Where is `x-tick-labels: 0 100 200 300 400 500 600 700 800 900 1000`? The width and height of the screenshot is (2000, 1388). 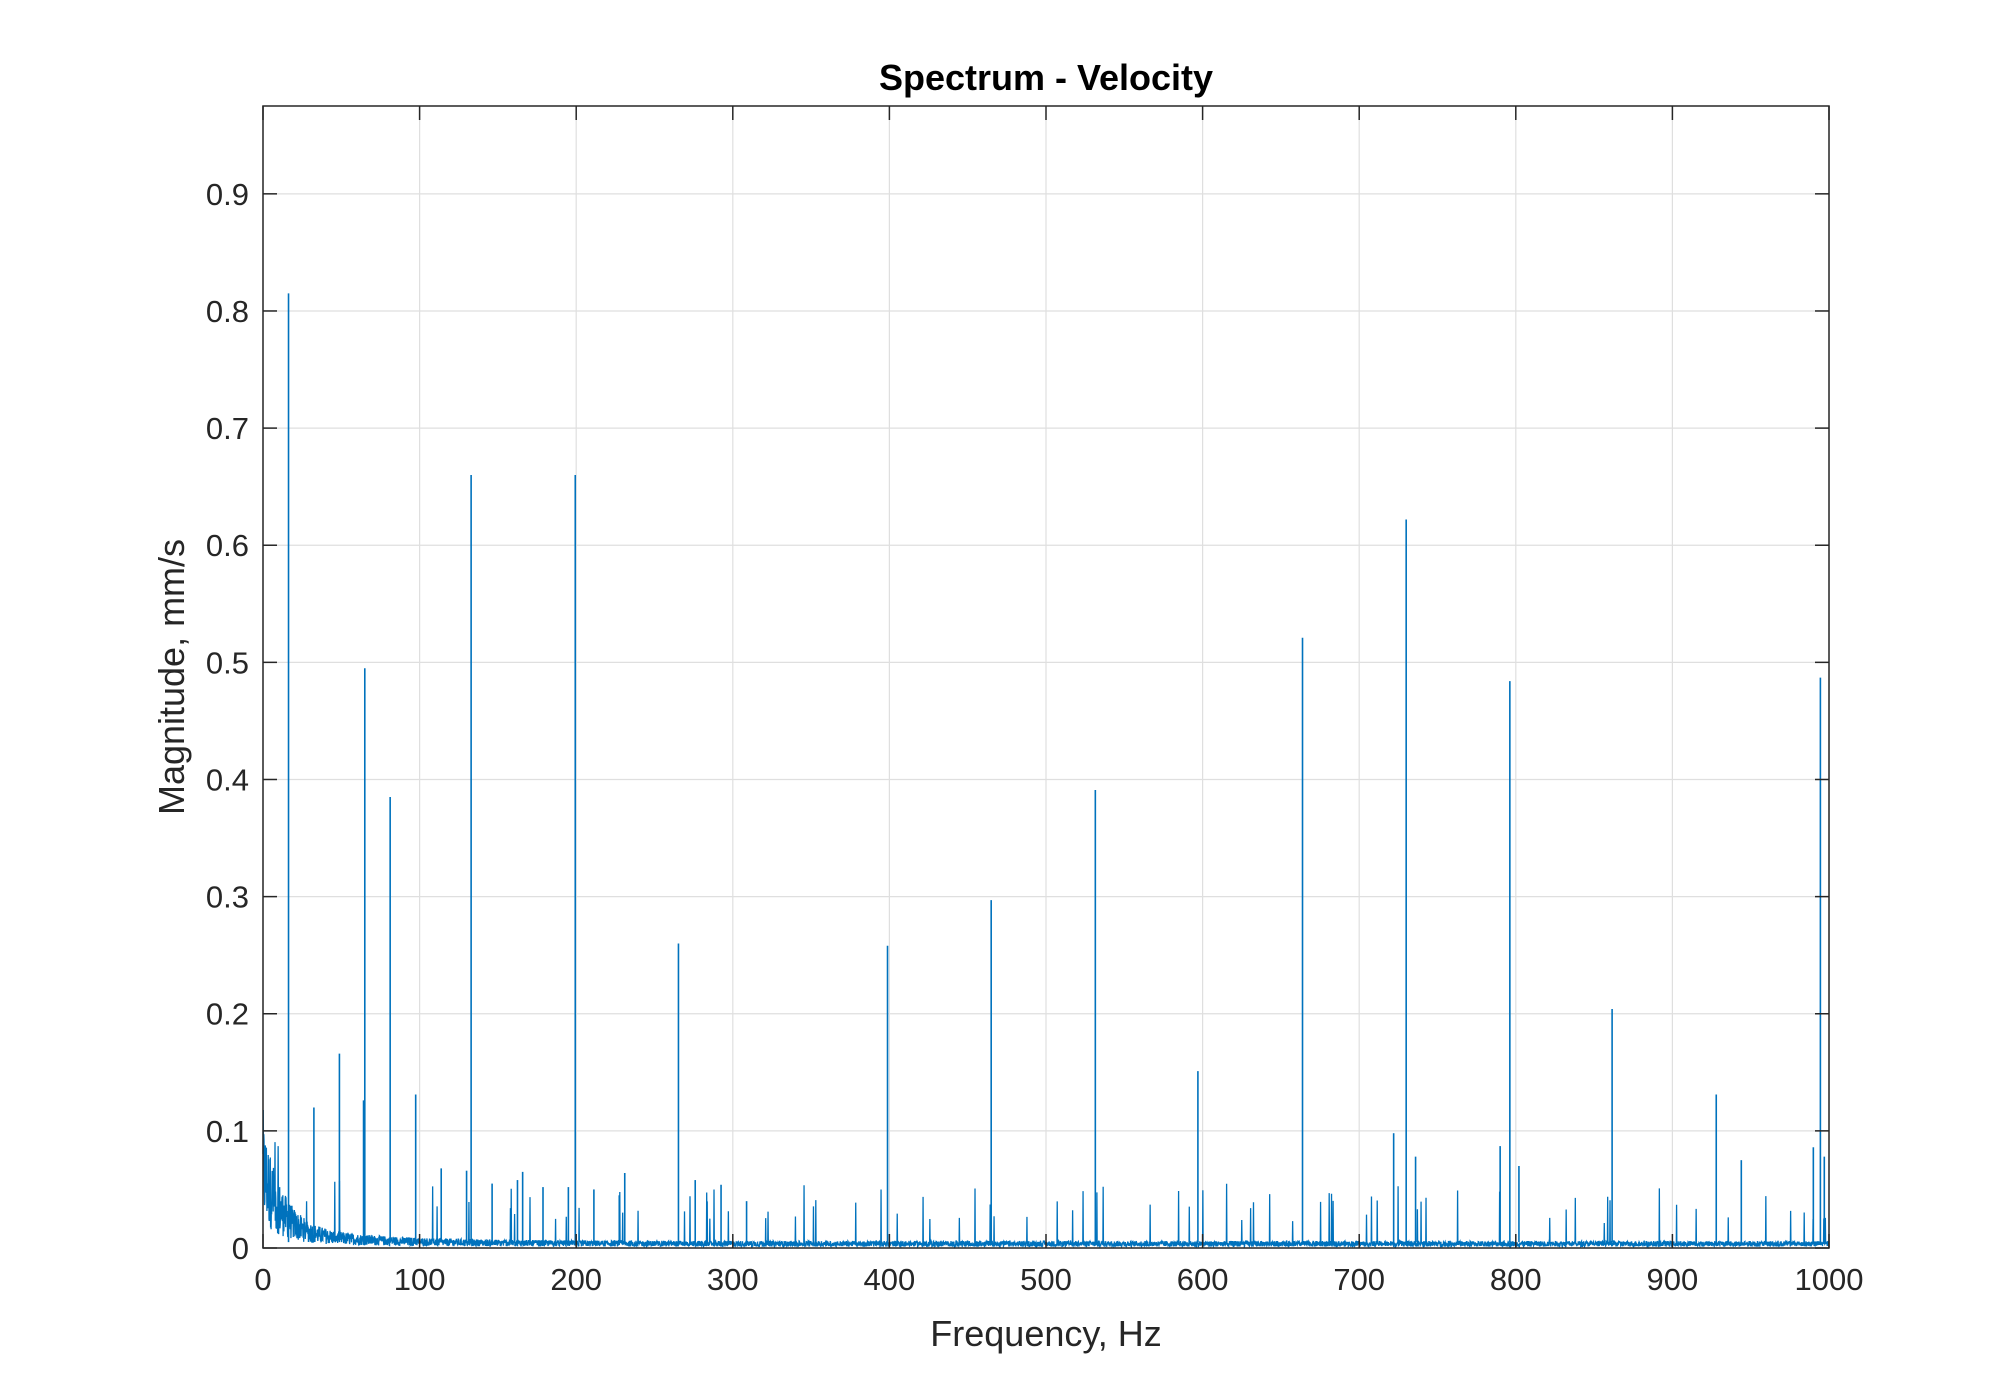
x-tick-labels: 0 100 200 300 400 500 600 700 800 900 1000 is located at coordinates (1058, 1279).